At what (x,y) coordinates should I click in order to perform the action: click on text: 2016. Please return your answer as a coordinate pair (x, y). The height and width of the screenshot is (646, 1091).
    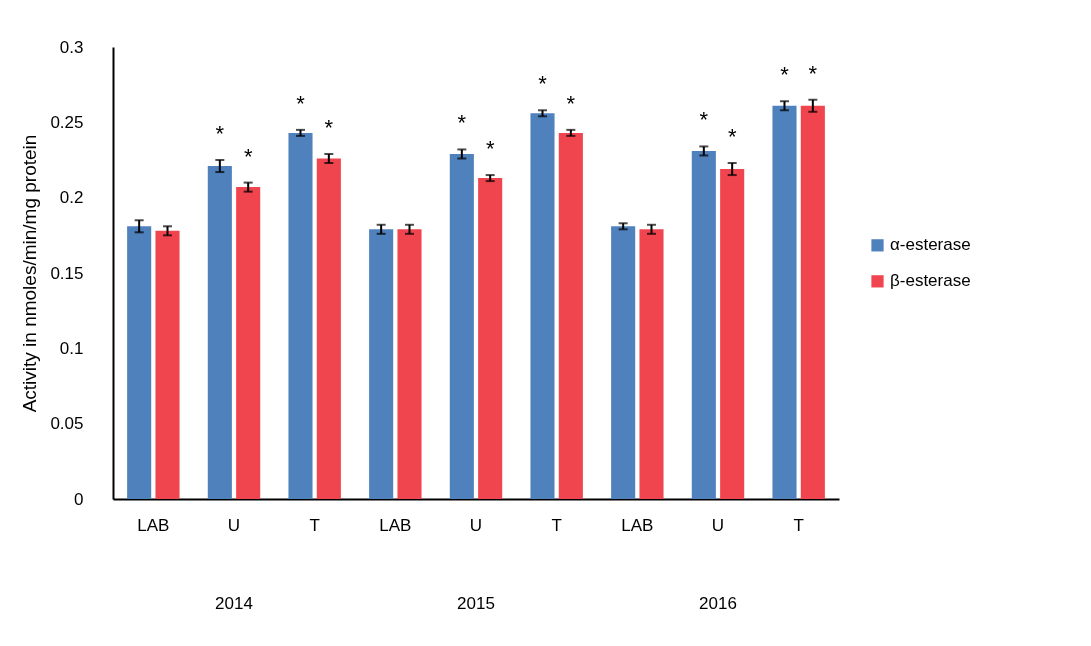
    Looking at the image, I should click on (718, 603).